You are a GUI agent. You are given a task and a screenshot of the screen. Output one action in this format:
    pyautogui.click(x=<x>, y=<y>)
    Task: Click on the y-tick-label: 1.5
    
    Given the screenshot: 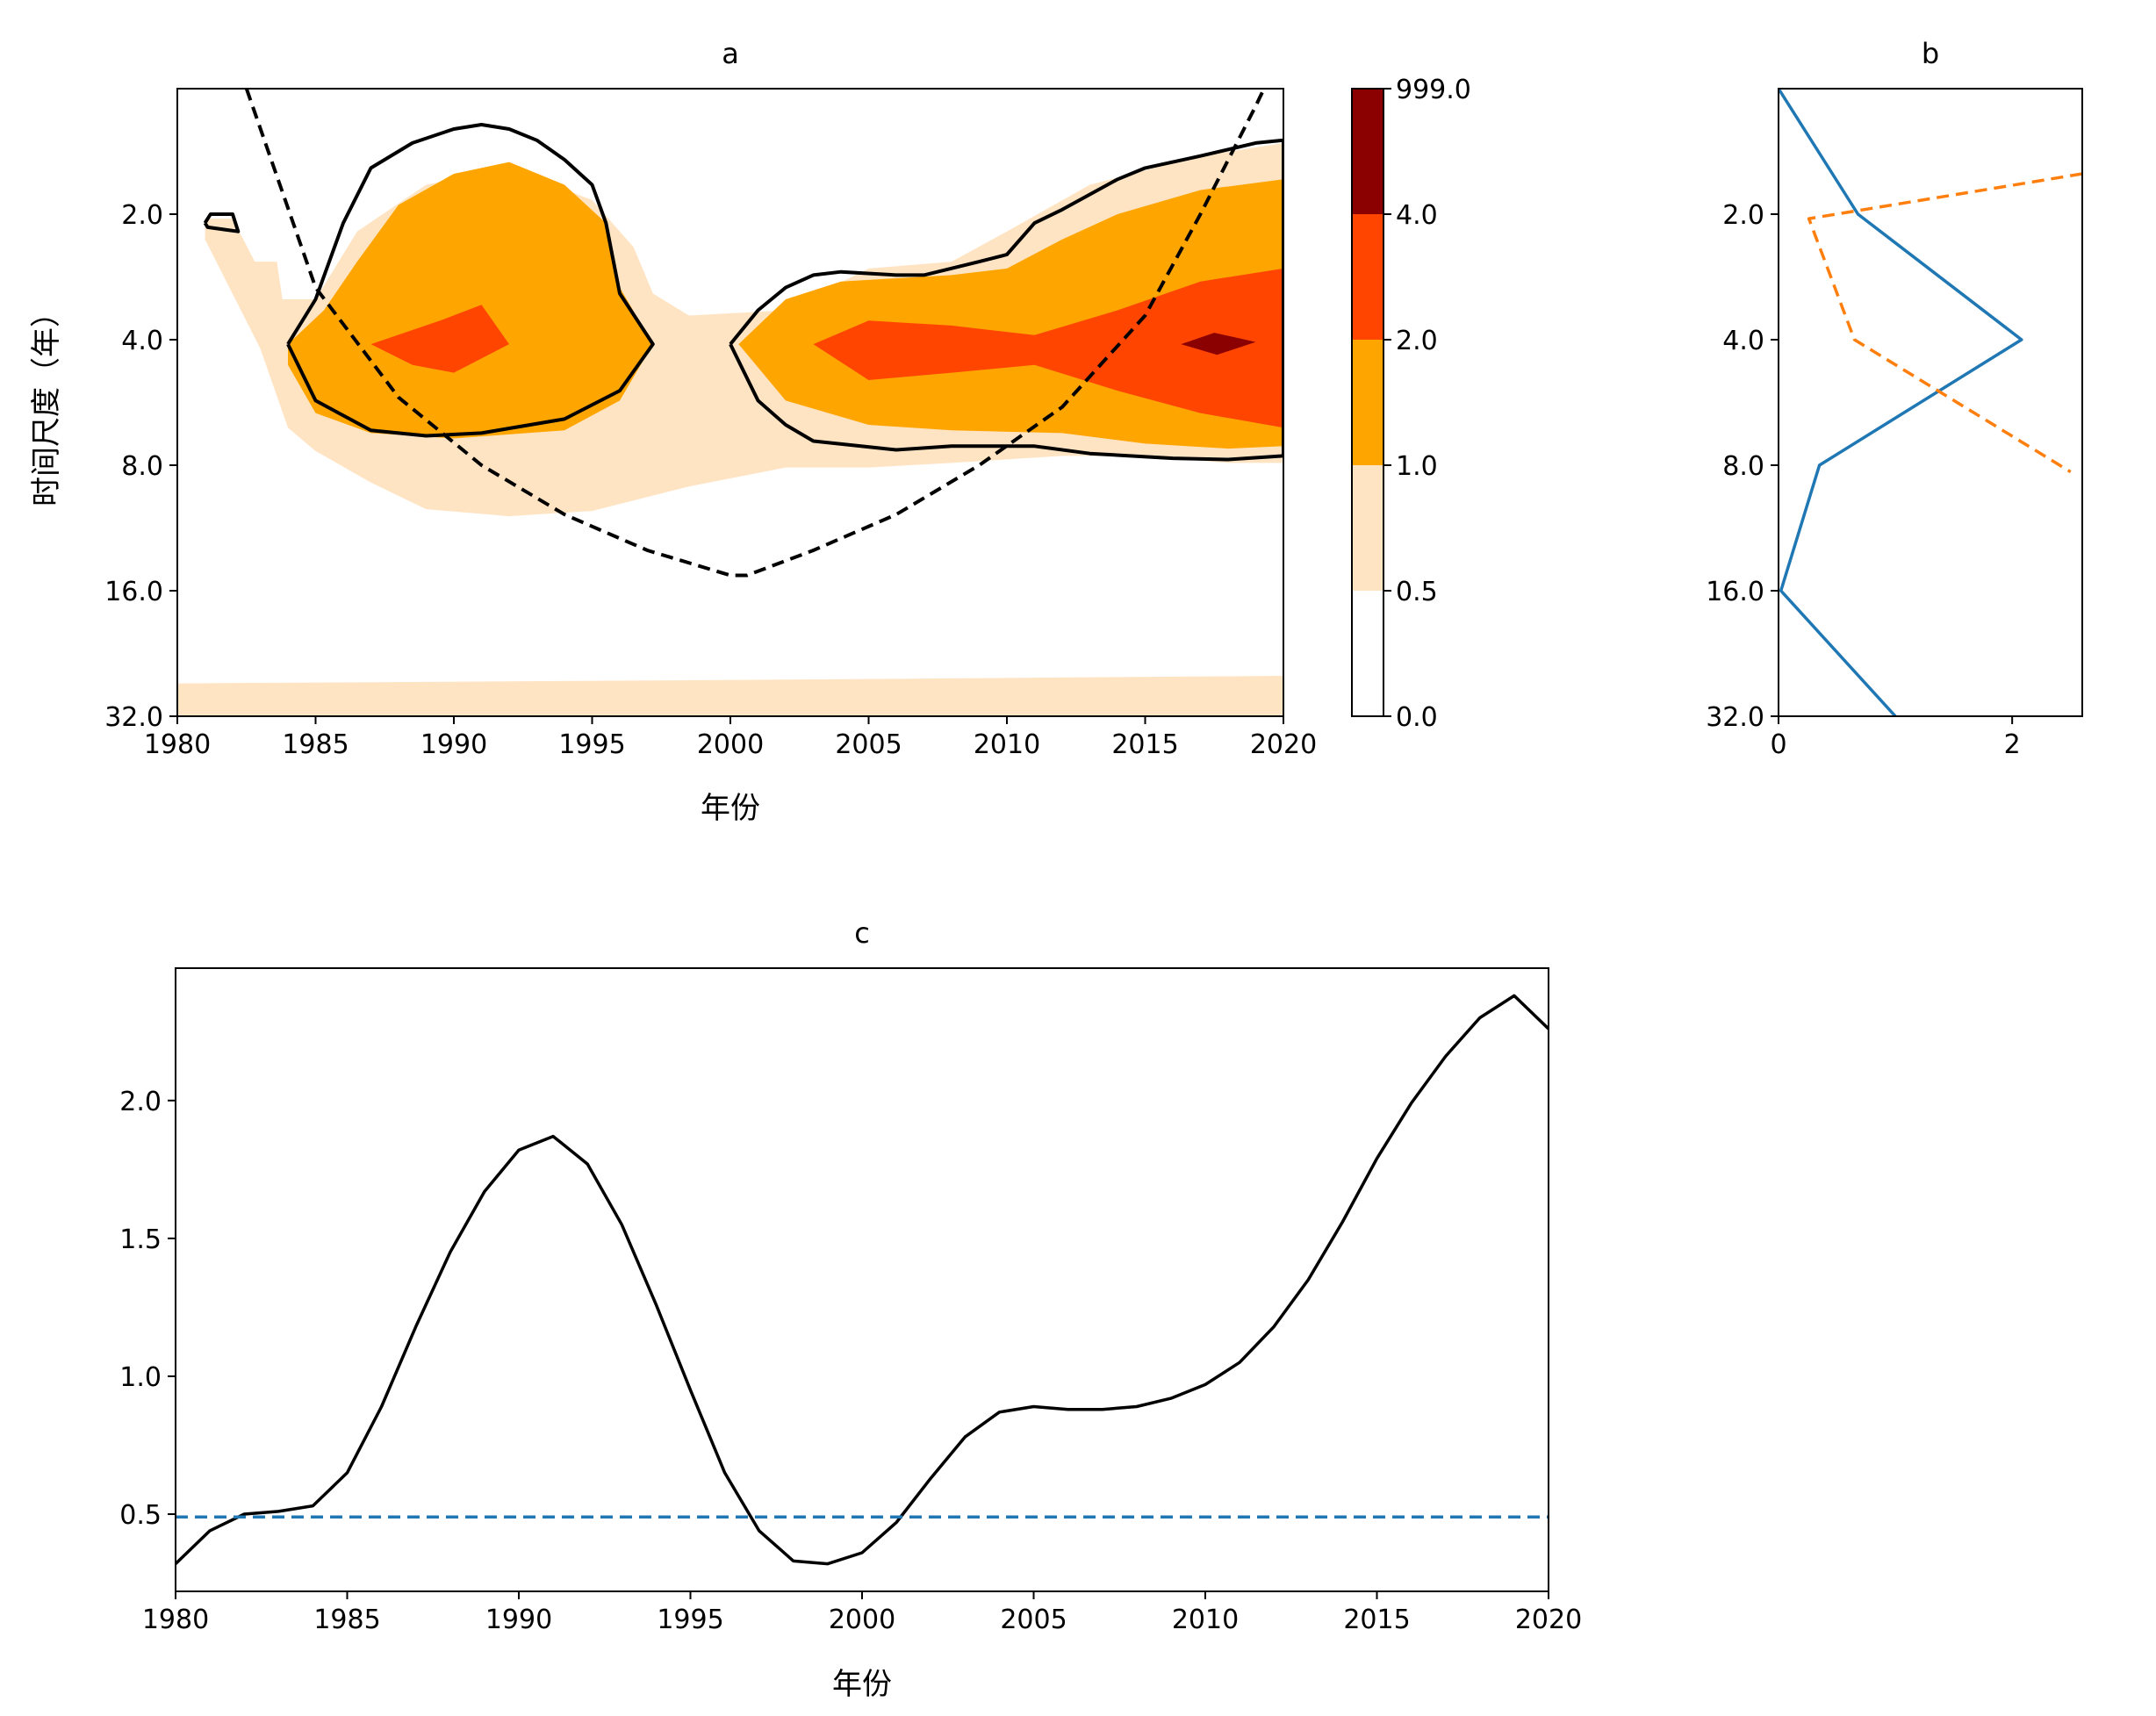 What is the action you would take?
    pyautogui.click(x=140, y=1239)
    